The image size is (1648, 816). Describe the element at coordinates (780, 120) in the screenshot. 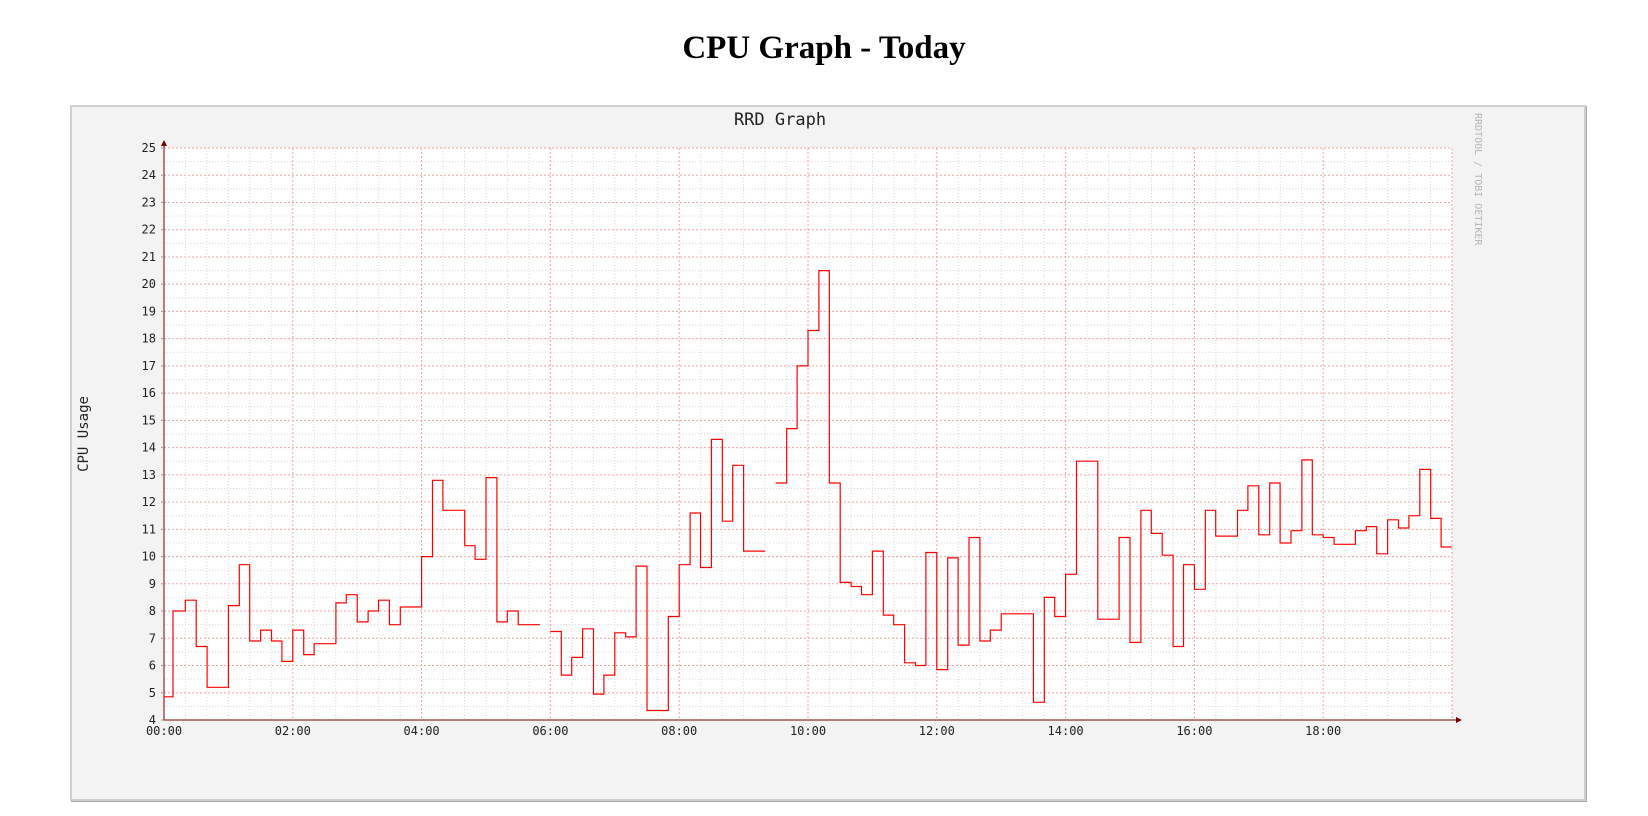

I see `chart-title: RRD Graph` at that location.